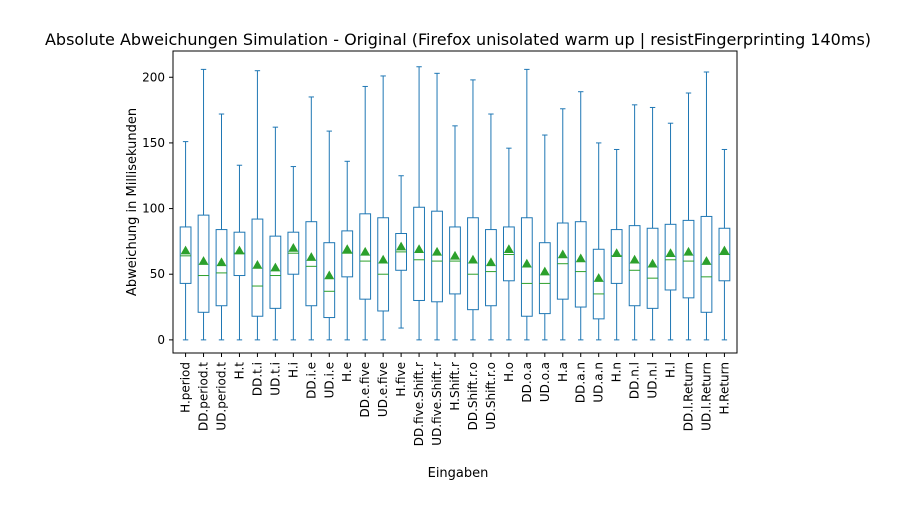  I want to click on y-tick-label: 0, so click(161, 340).